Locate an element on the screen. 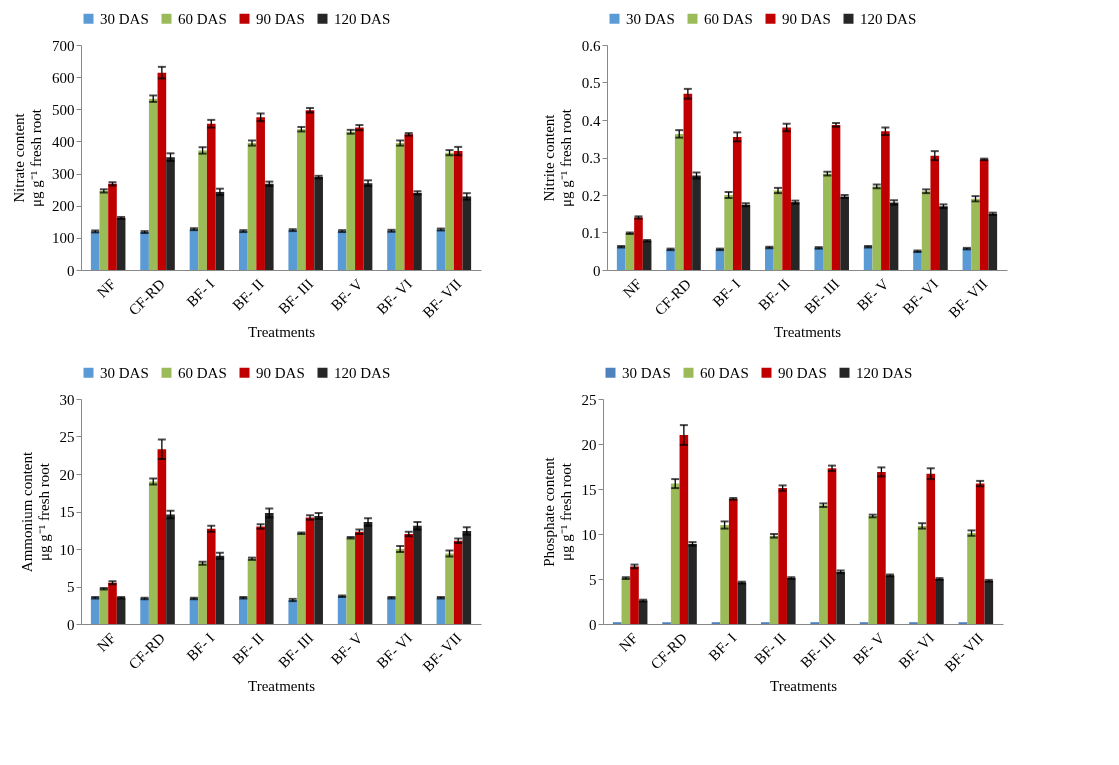 This screenshot has width=1119, height=765. y-tick-label: 0.1 is located at coordinates (591, 233).